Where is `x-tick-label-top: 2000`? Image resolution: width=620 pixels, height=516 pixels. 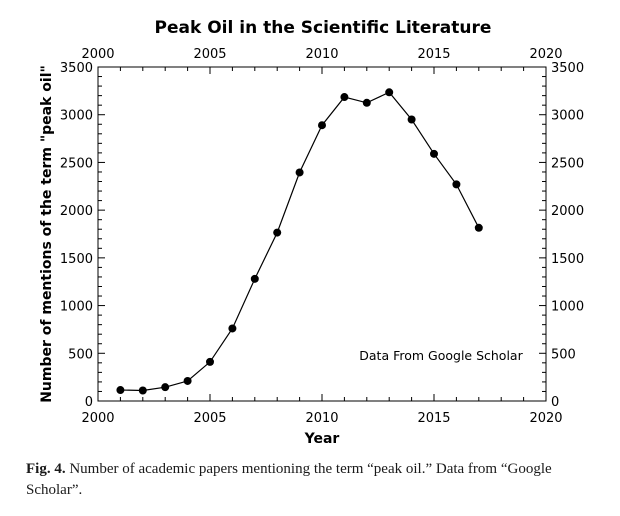 x-tick-label-top: 2000 is located at coordinates (97, 54).